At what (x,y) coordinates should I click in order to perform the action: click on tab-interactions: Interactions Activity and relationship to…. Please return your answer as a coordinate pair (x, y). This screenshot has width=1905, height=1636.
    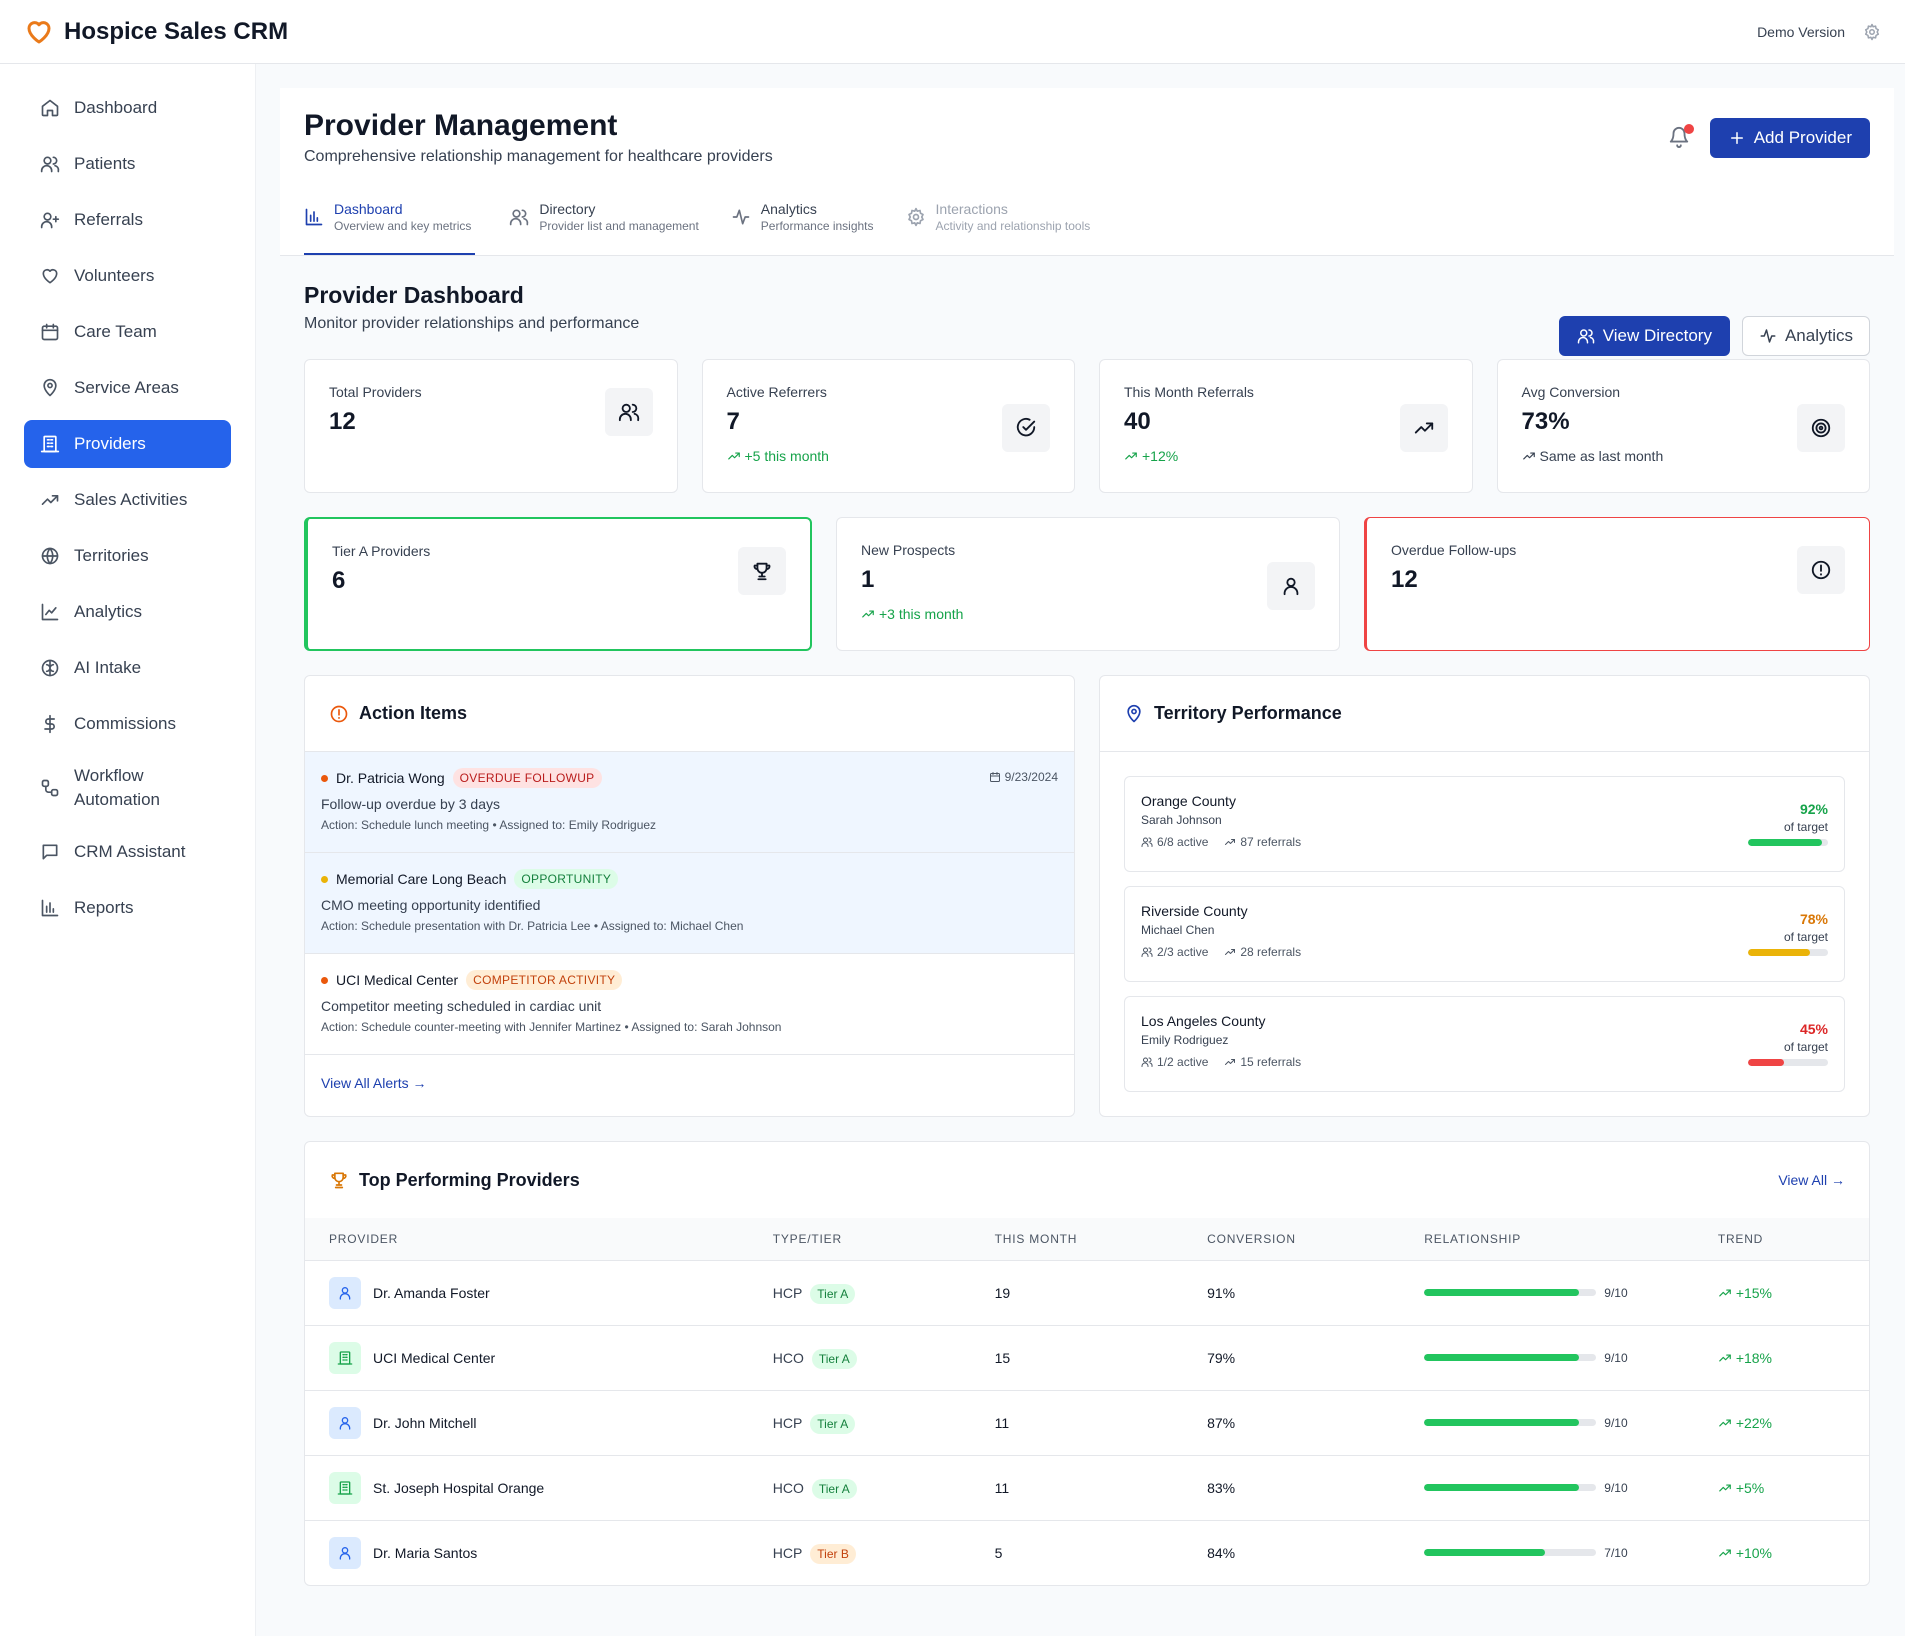
    Looking at the image, I should click on (1014, 226).